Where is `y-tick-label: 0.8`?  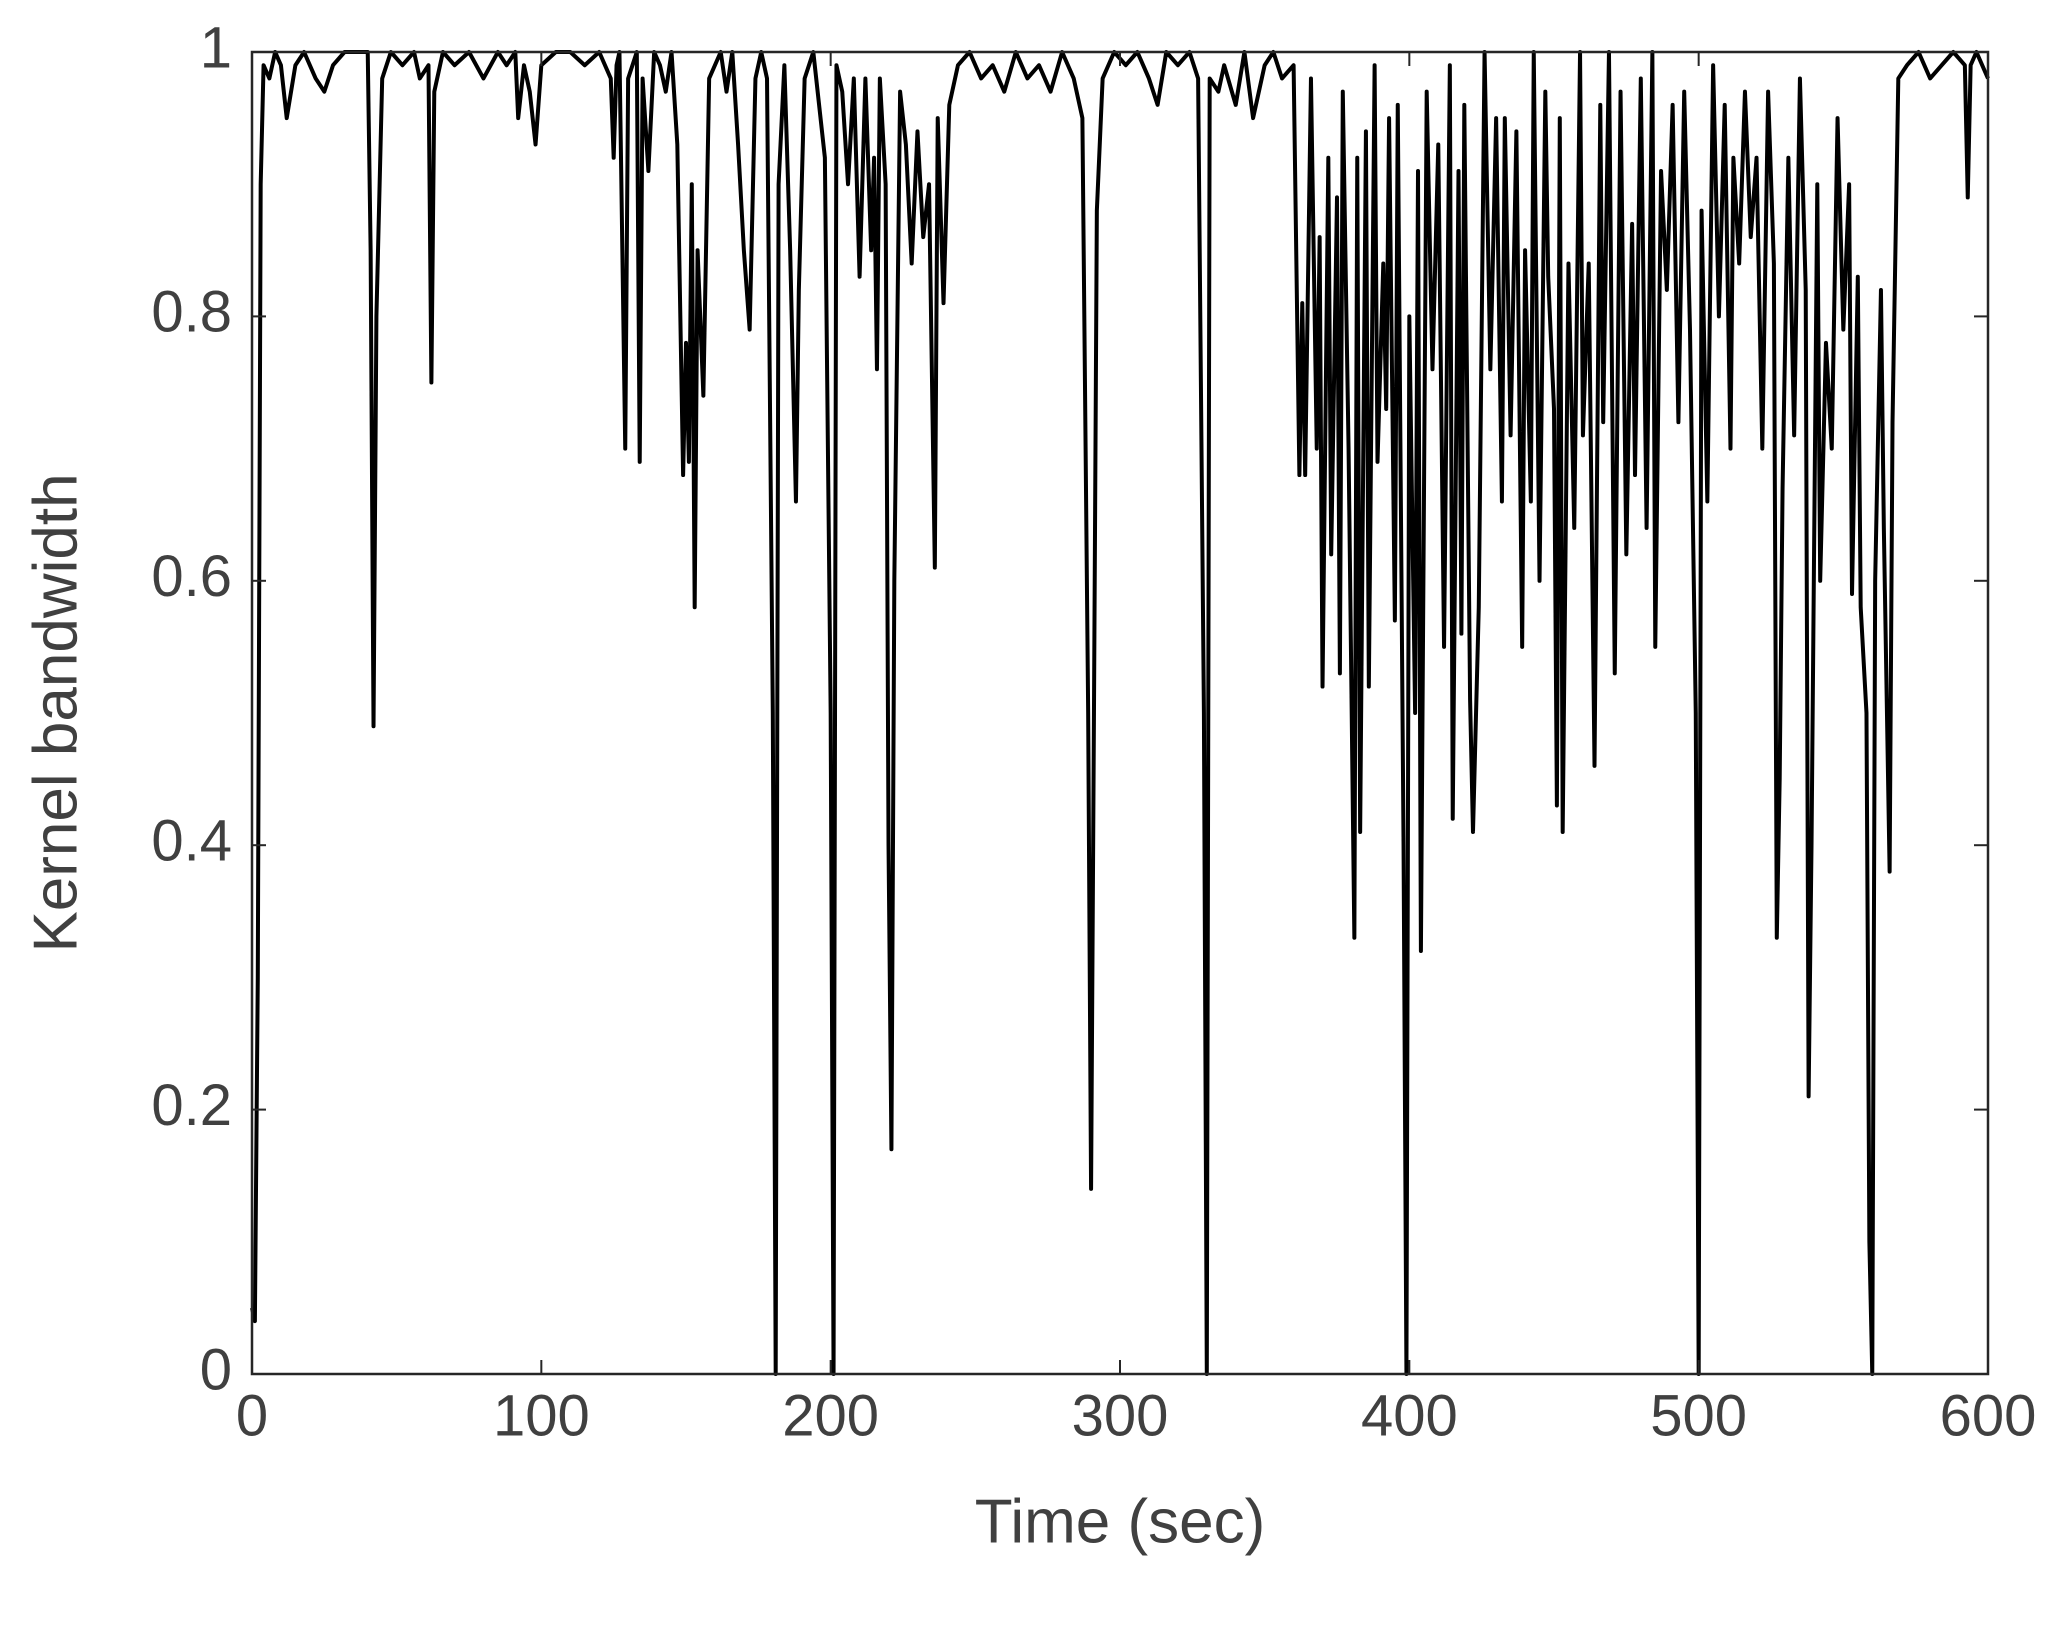 y-tick-label: 0.8 is located at coordinates (191, 312).